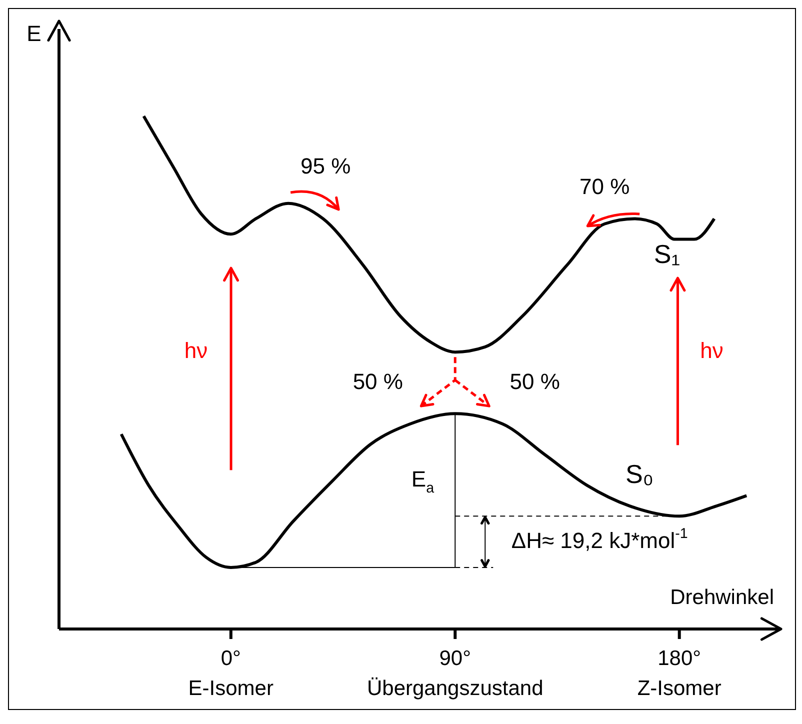  What do you see at coordinates (667, 253) in the screenshot?
I see `series-label: S₁` at bounding box center [667, 253].